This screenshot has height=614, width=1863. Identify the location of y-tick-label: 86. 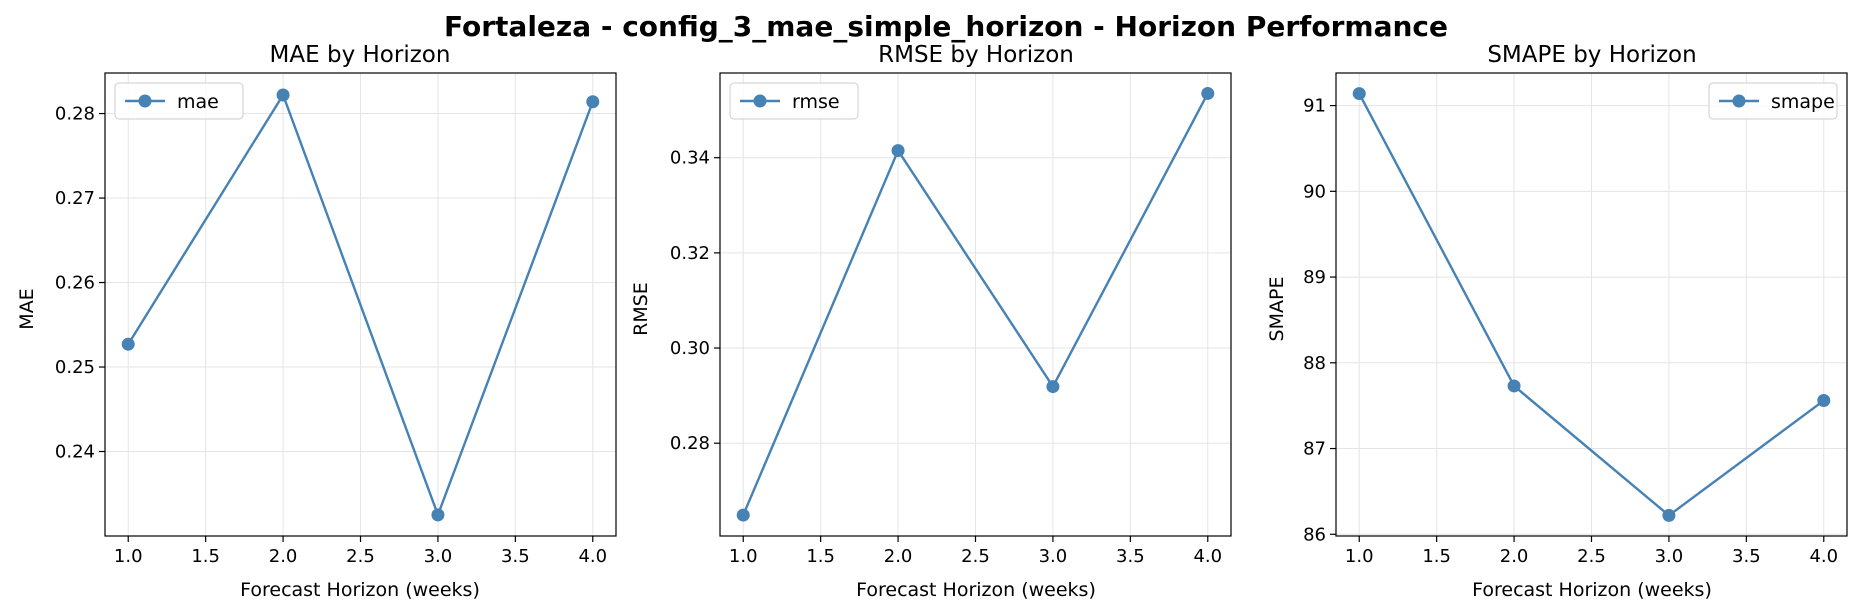
(1314, 534).